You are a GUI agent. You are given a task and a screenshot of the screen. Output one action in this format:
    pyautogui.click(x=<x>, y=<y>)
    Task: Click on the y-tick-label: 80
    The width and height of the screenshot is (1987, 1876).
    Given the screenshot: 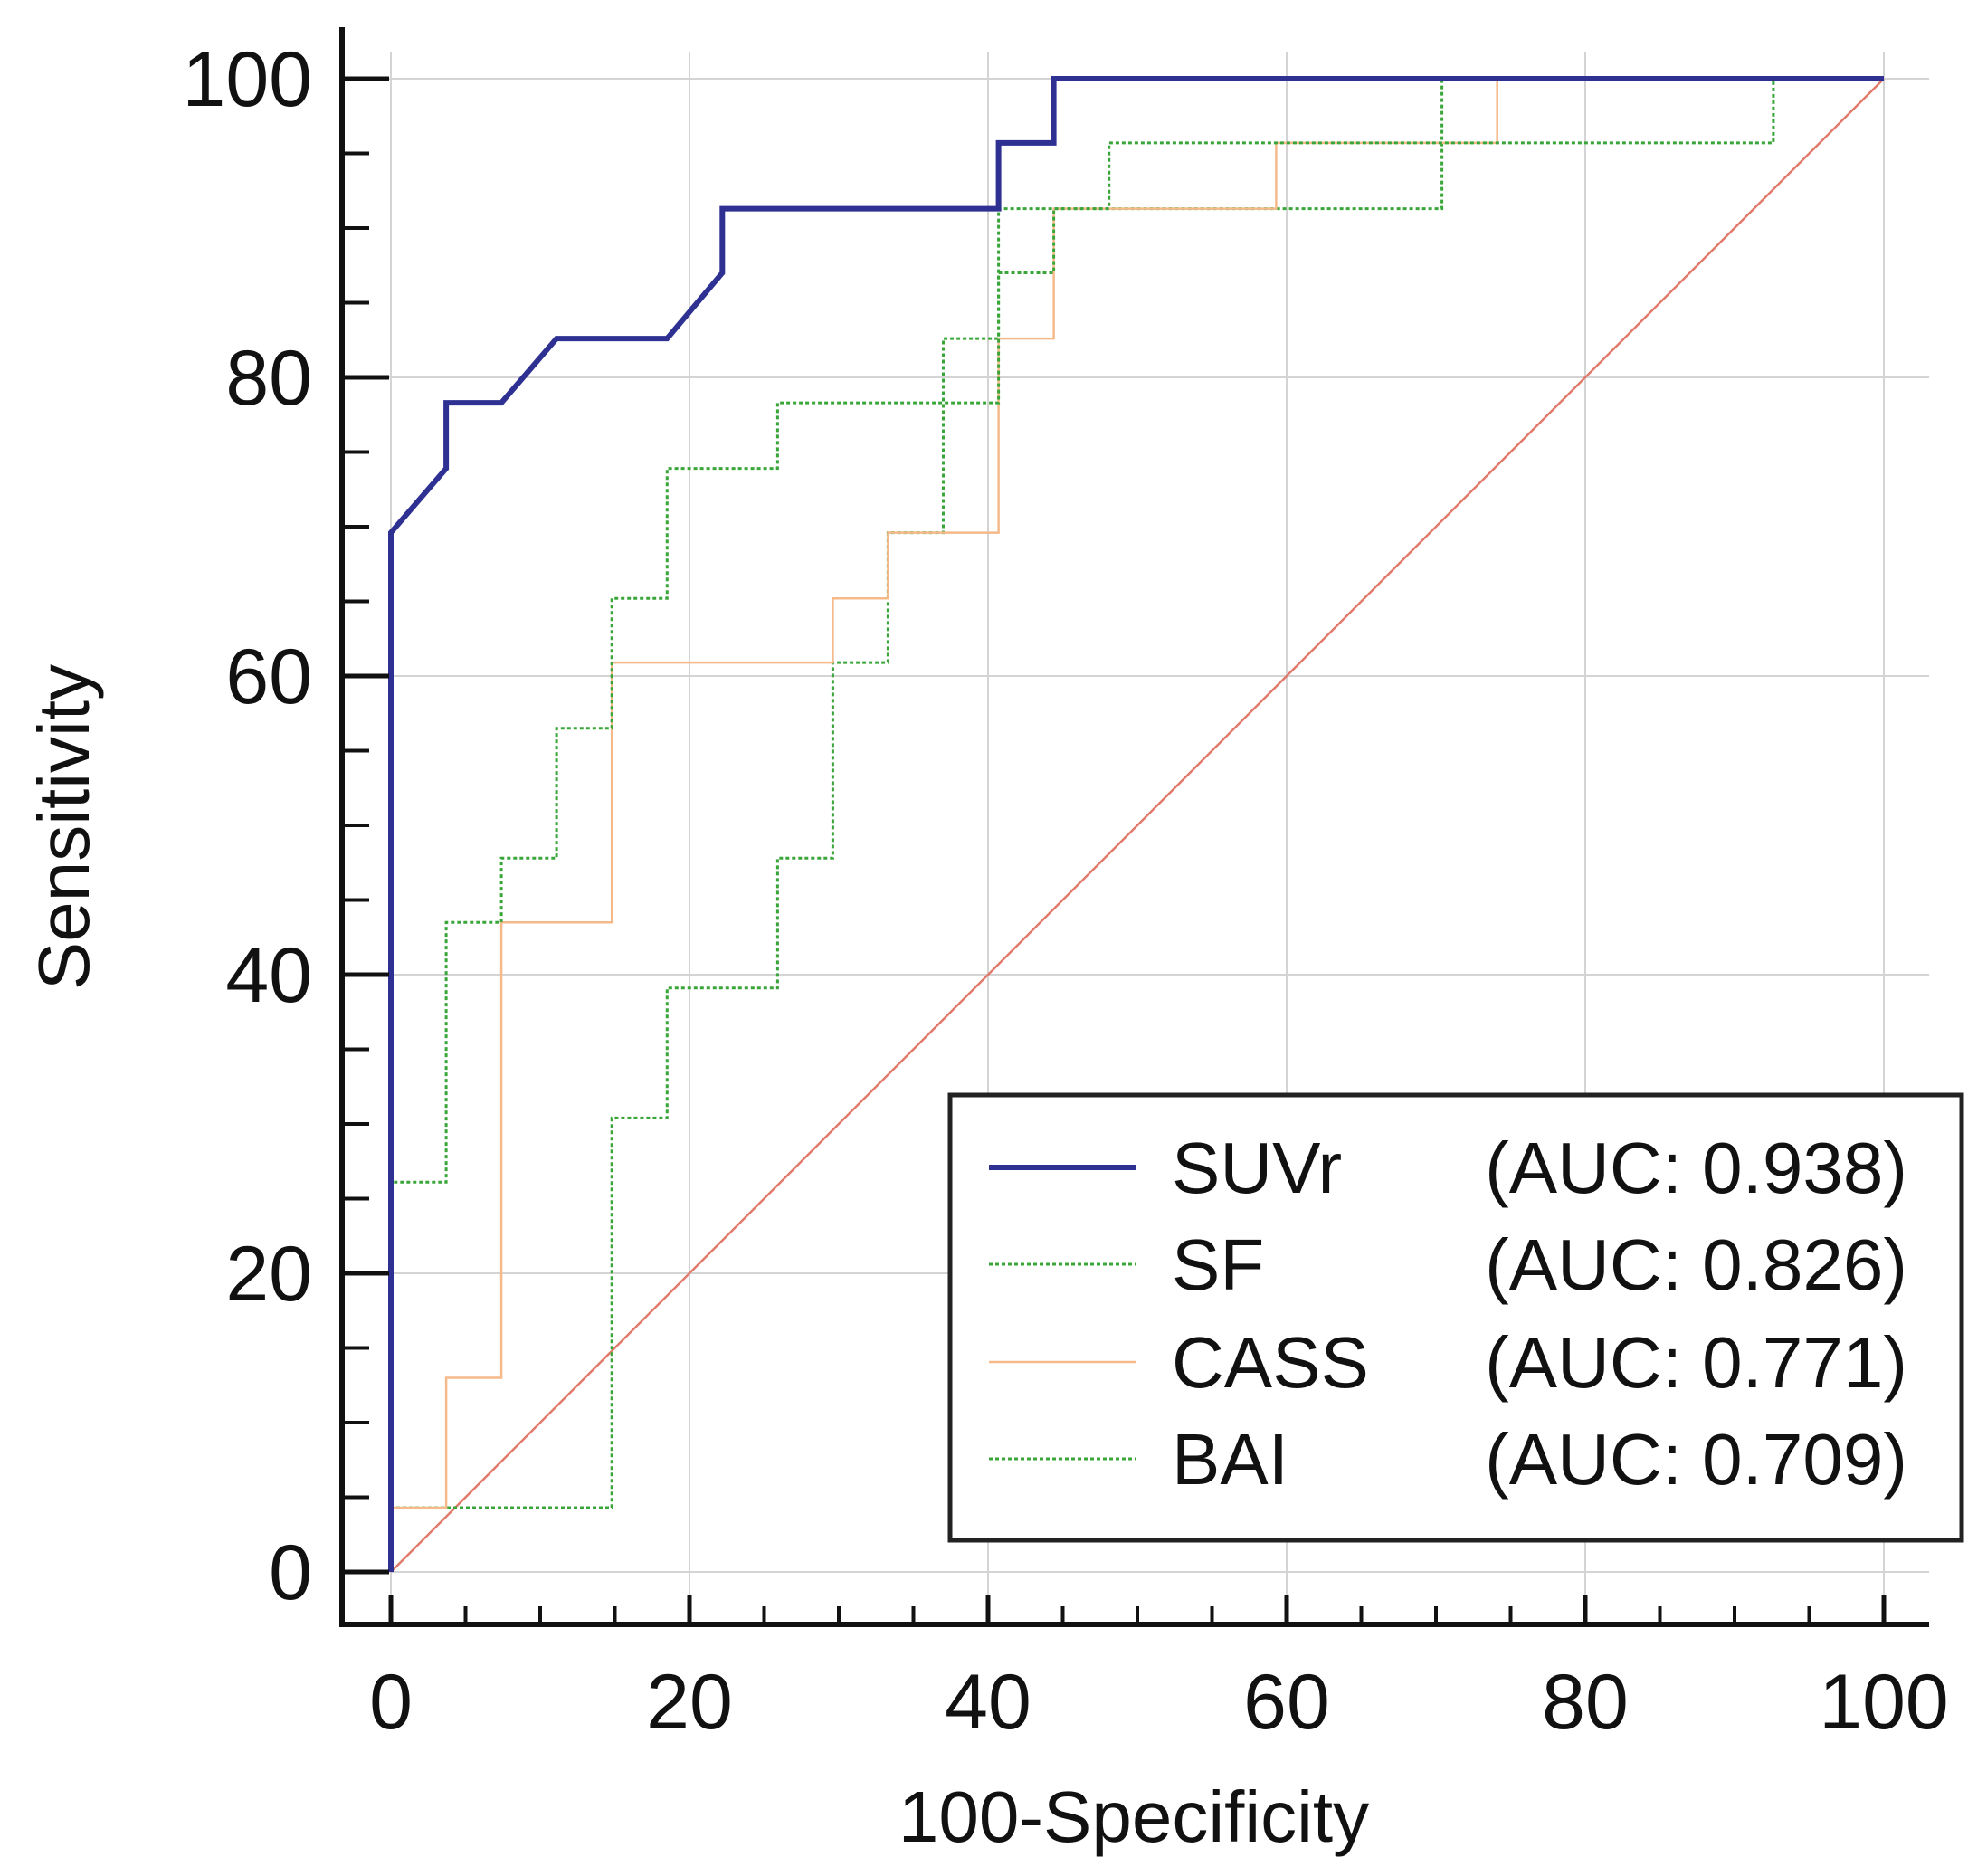 What is the action you would take?
    pyautogui.click(x=268, y=378)
    